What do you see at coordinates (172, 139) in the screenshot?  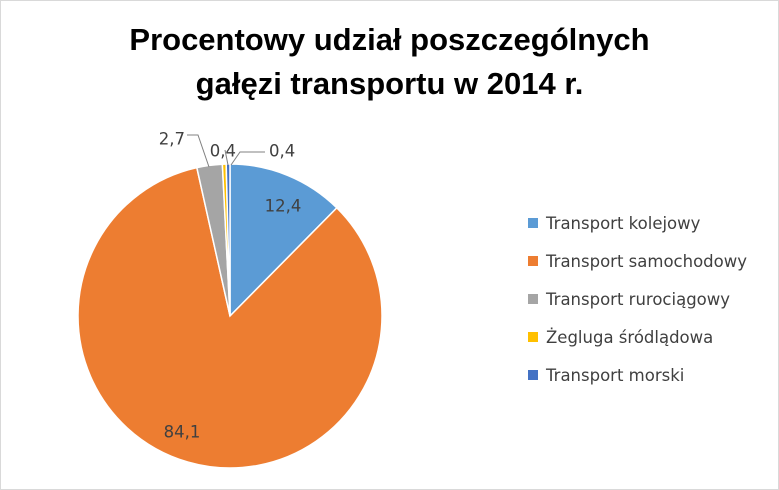 I see `data-label-transport-rurociagowy: 2,7` at bounding box center [172, 139].